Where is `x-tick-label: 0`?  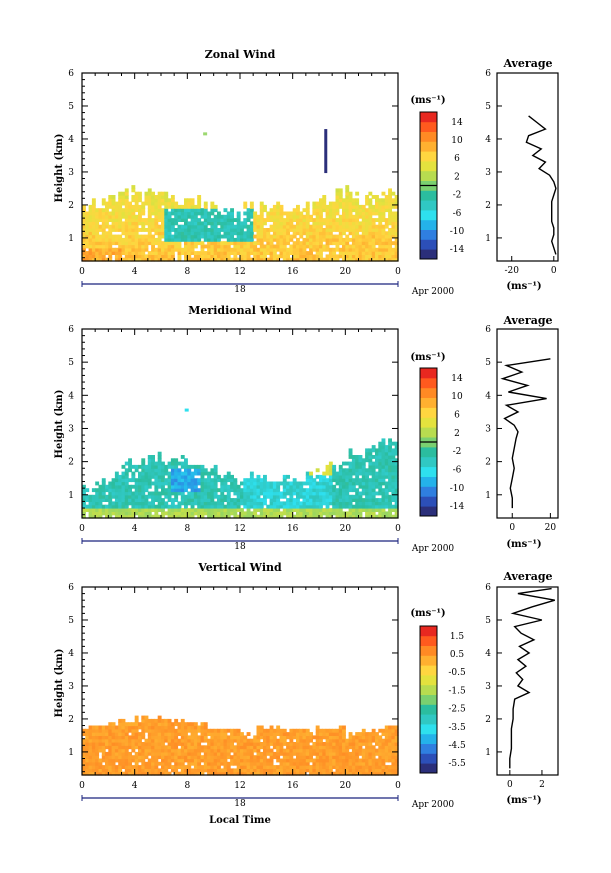
x-tick-label: 0 is located at coordinates (82, 786).